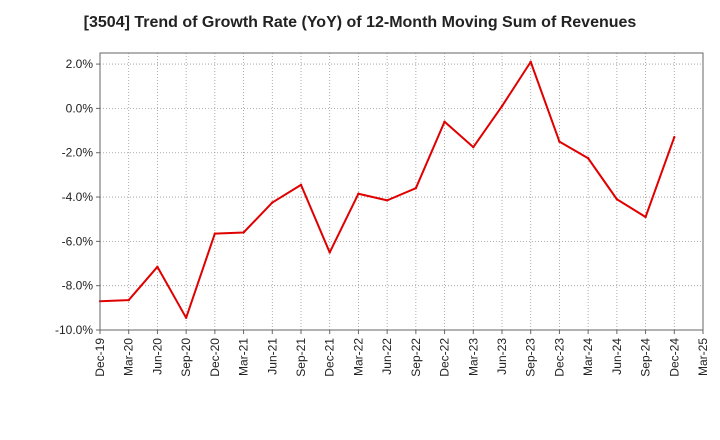  Describe the element at coordinates (559, 357) in the screenshot. I see `x-tick-label: Dec-23` at that location.